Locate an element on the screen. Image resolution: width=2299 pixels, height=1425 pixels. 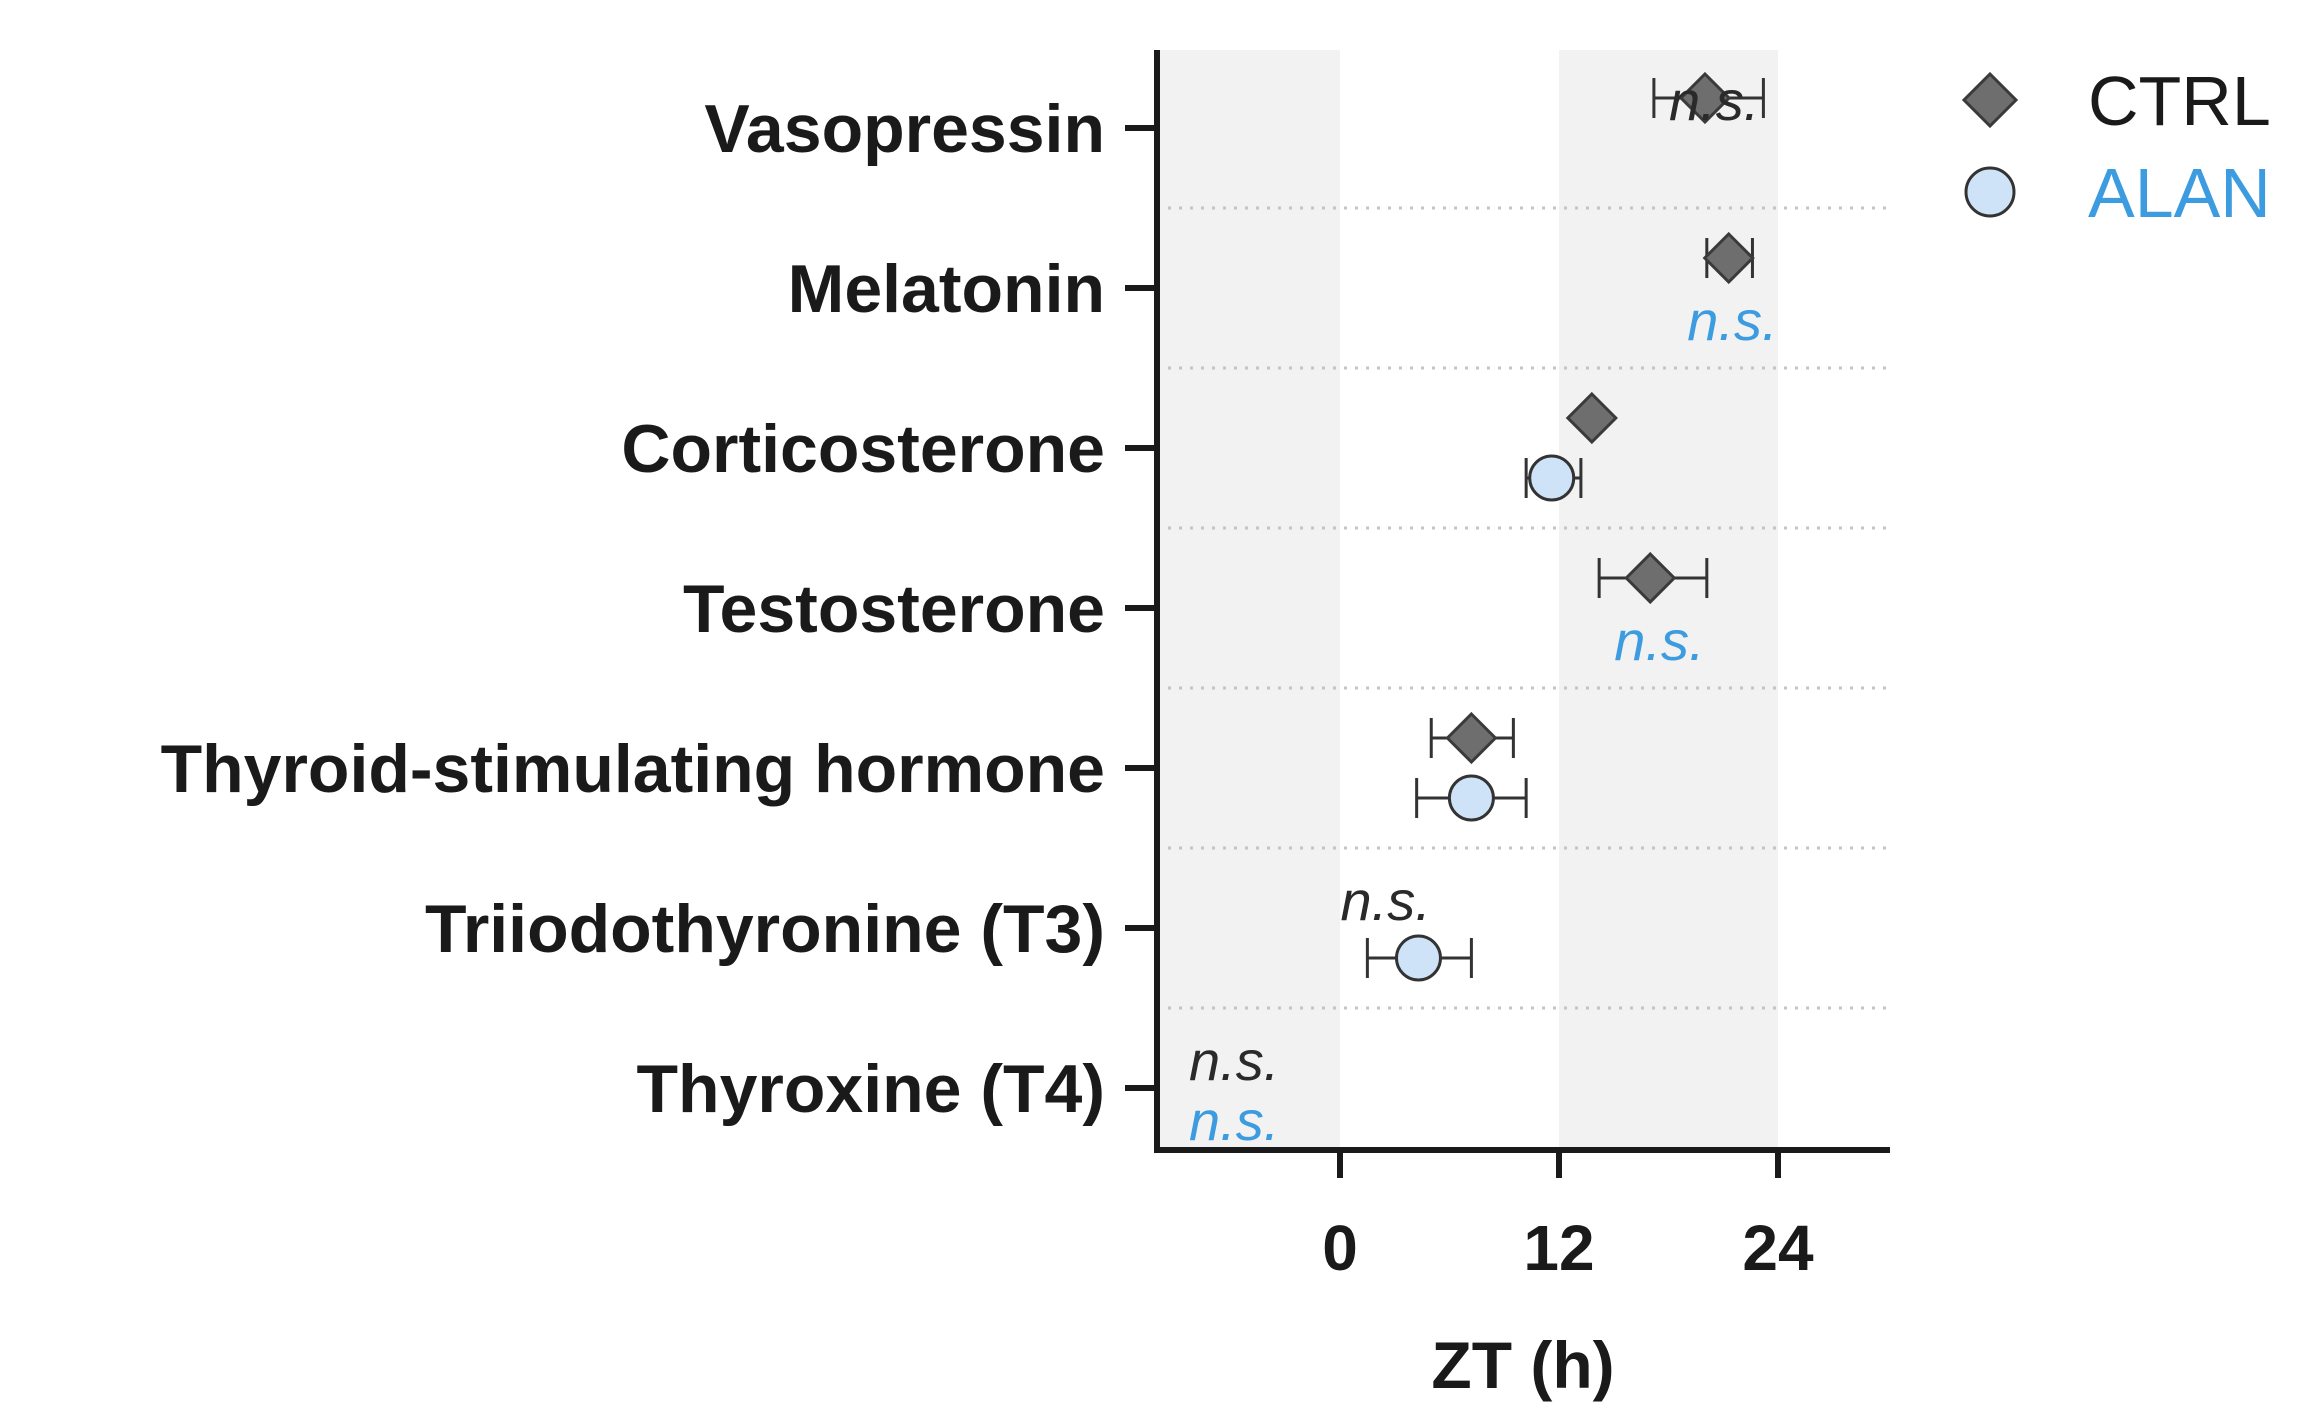
ctrl-point-vasopressin is located at coordinates (1705, 98).